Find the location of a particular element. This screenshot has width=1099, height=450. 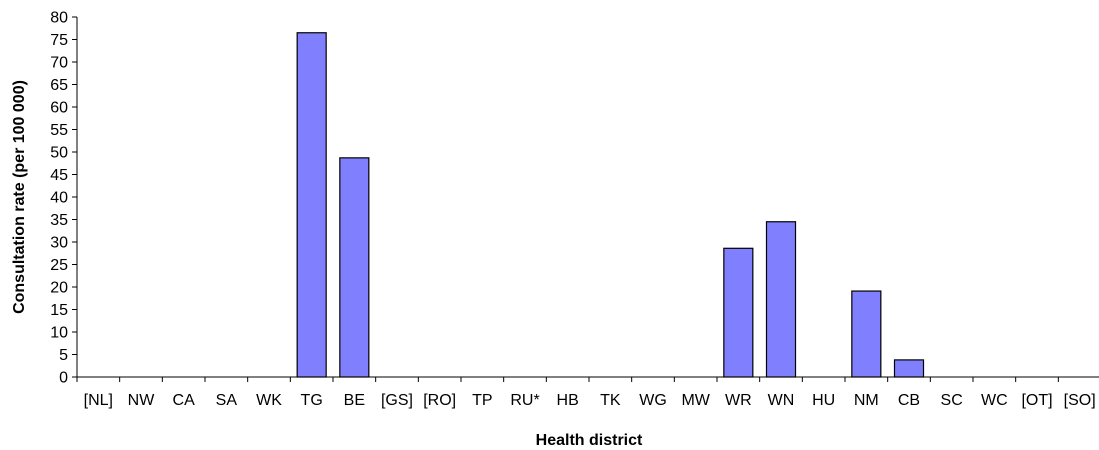

y-tick-label: 35 is located at coordinates (59, 220).